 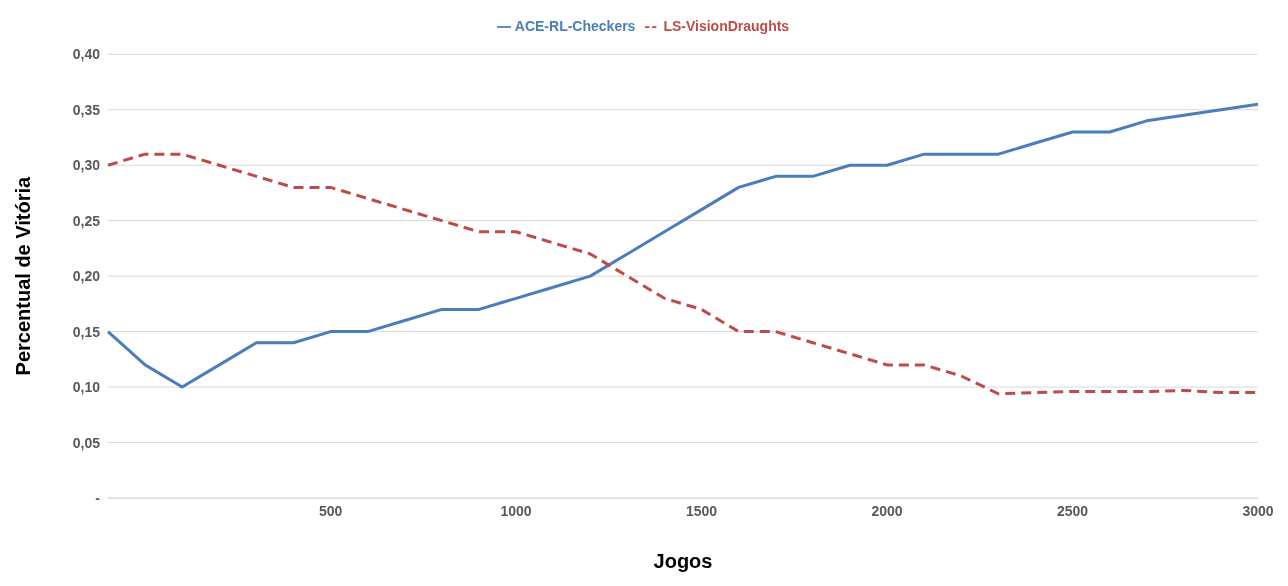 I want to click on y-tick-label: -, so click(x=98, y=497).